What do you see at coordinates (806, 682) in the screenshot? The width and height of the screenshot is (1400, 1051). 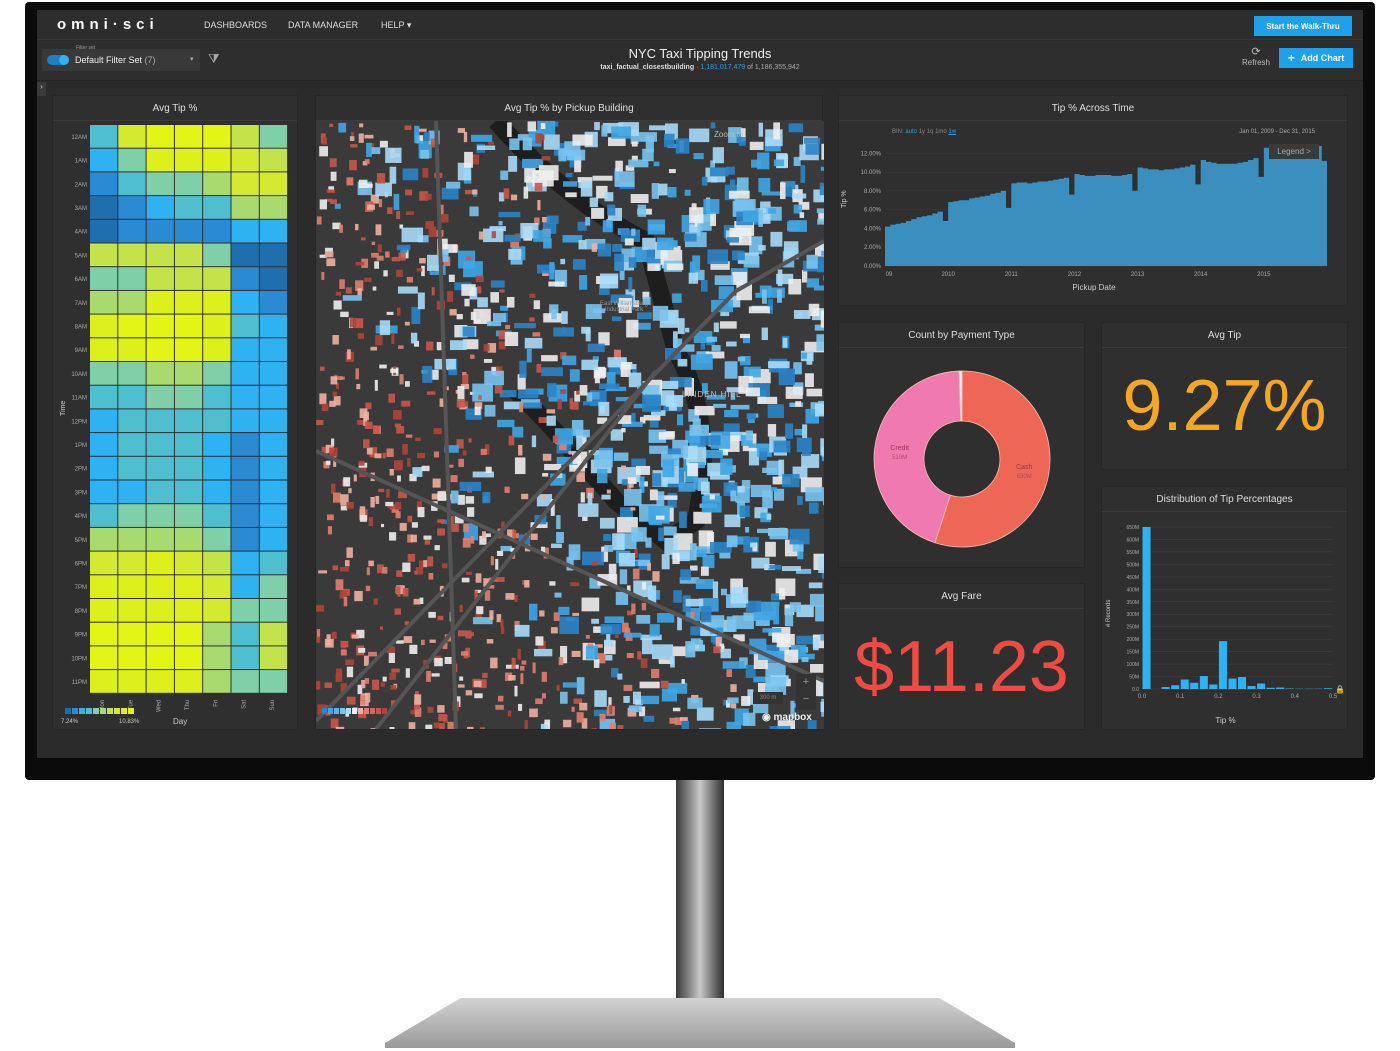 I see `zoom-in-button: +` at bounding box center [806, 682].